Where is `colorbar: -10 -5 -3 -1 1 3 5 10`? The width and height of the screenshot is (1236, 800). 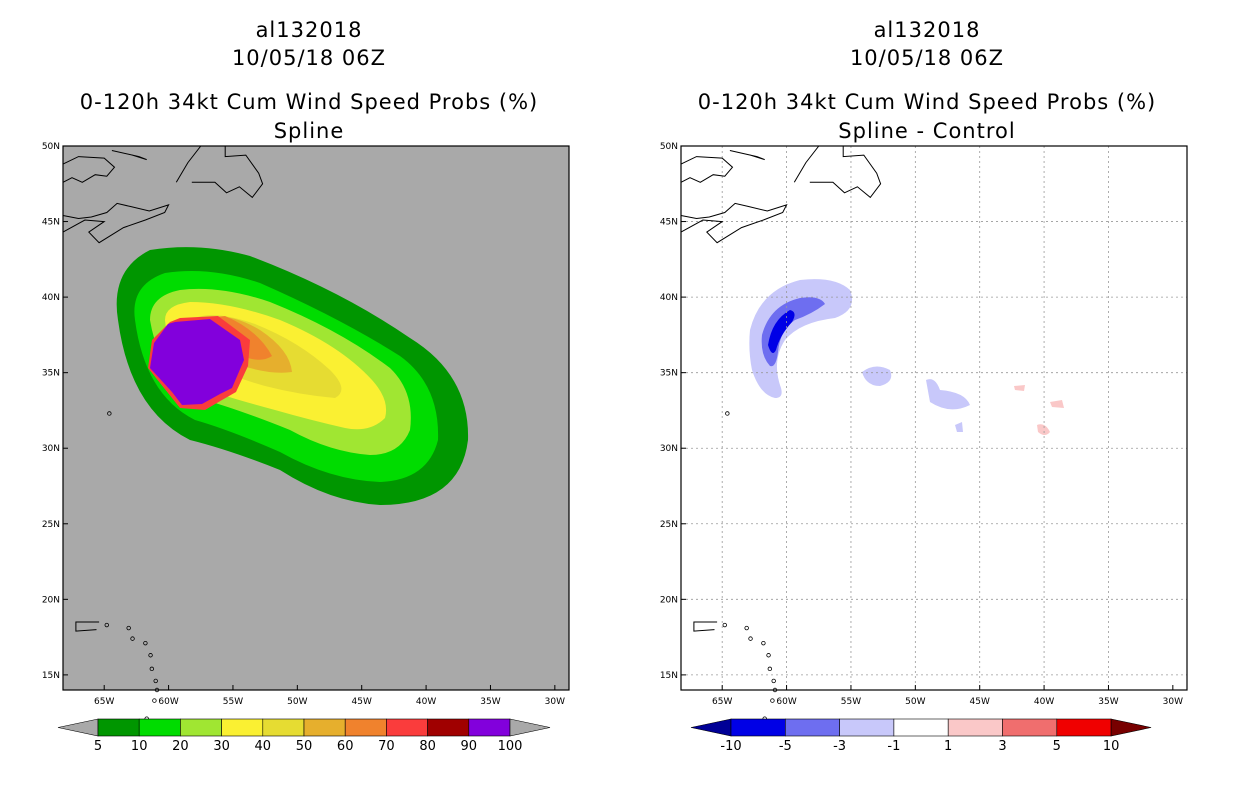 colorbar: -10 -5 -3 -1 1 3 5 10 is located at coordinates (921, 736).